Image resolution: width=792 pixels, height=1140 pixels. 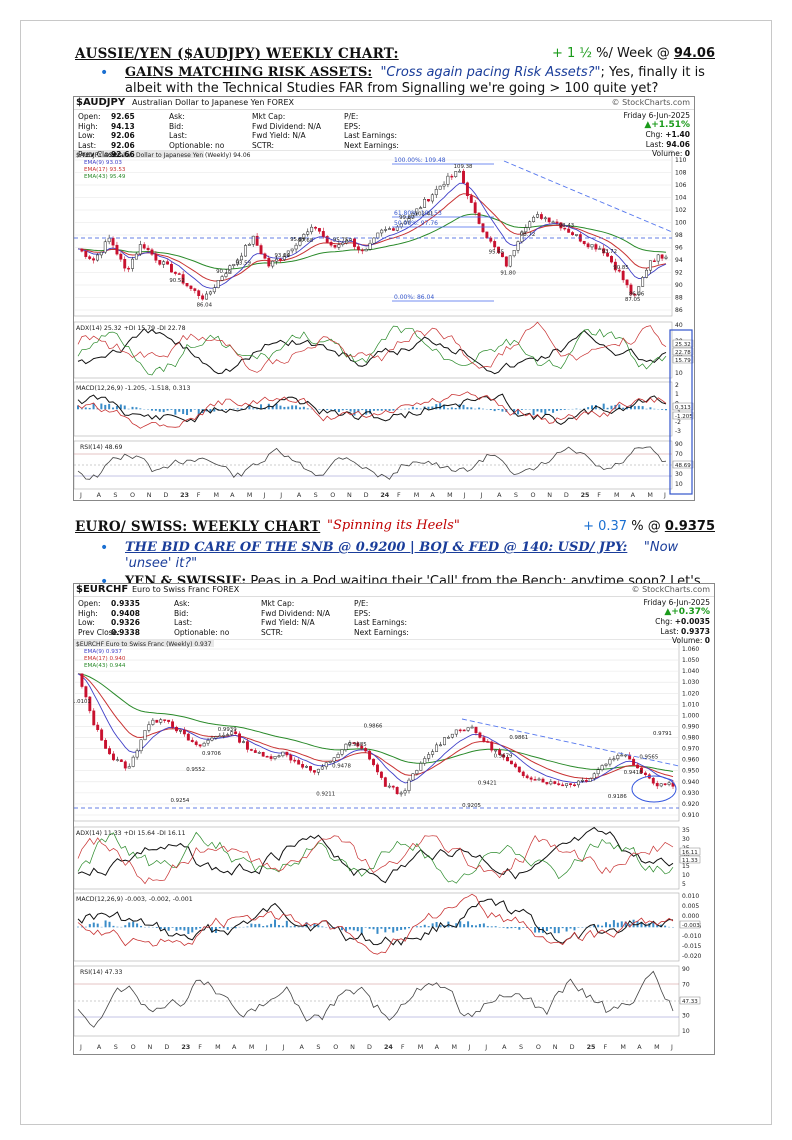 I want to click on value-badge: 0.313, so click(x=683, y=408).